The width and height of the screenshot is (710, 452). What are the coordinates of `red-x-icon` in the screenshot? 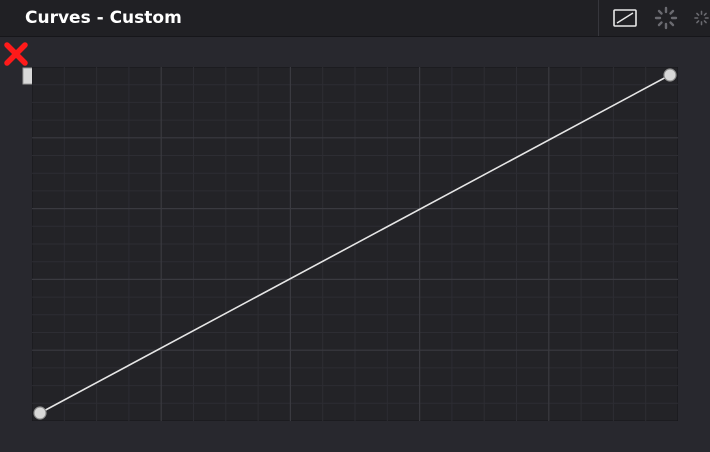 It's located at (16, 54).